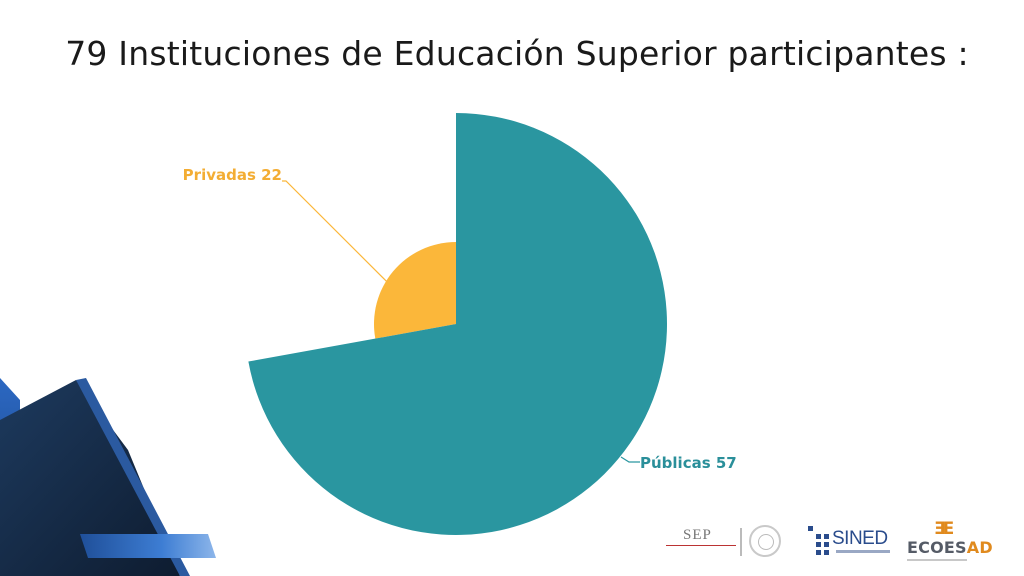 Image resolution: width=1024 pixels, height=576 pixels. Describe the element at coordinates (937, 547) in the screenshot. I see `ecoesad-name-a: ECOES` at that location.